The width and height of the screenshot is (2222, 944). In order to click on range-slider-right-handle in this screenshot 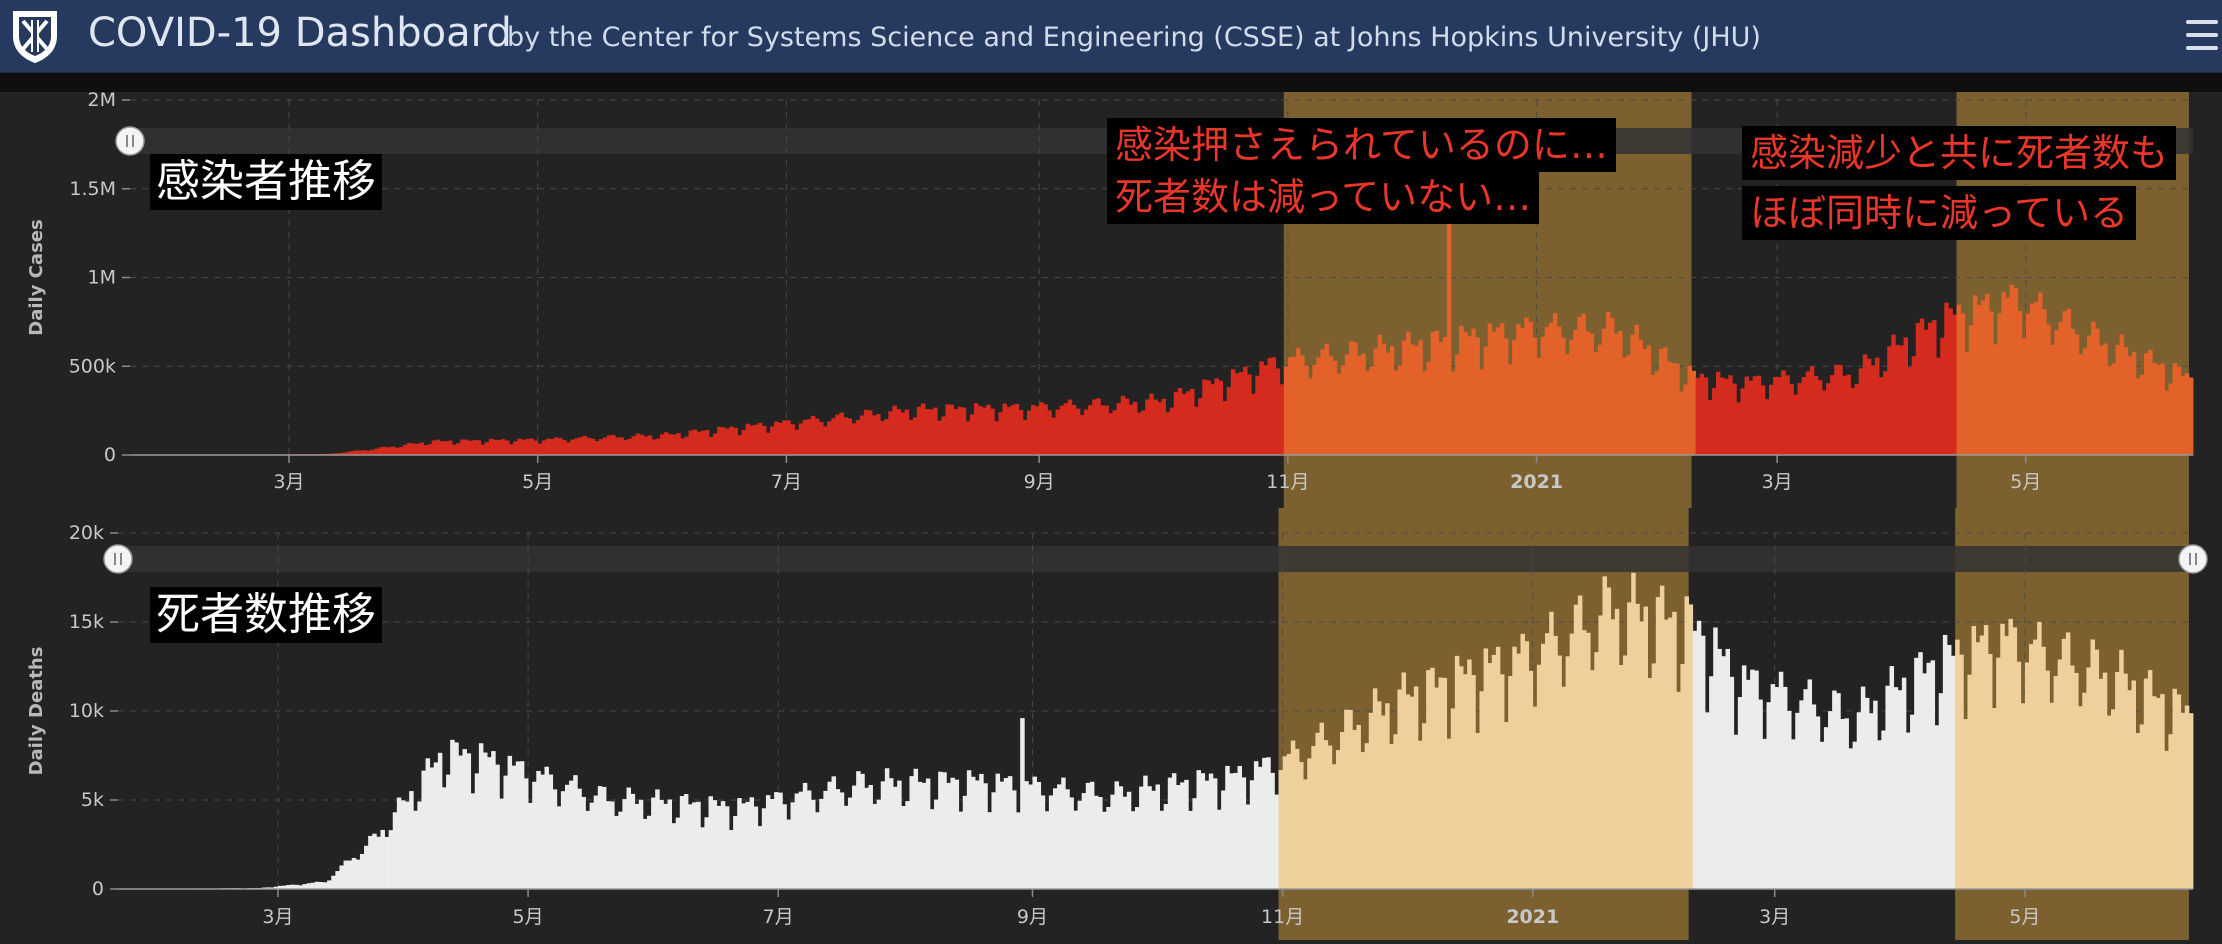, I will do `click(2193, 559)`.